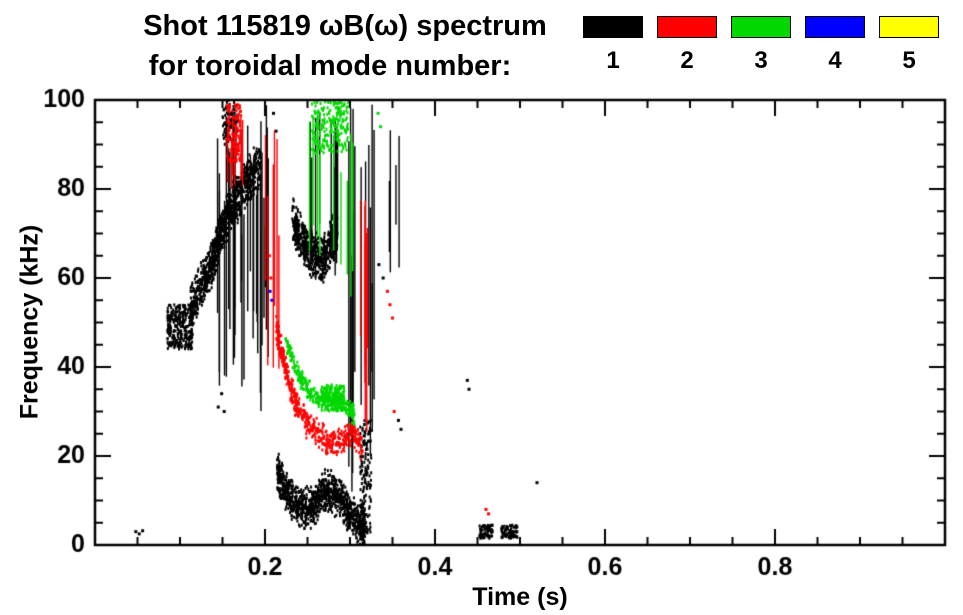 The image size is (963, 615). Describe the element at coordinates (835, 27) in the screenshot. I see `legend-swatch-mode4` at that location.